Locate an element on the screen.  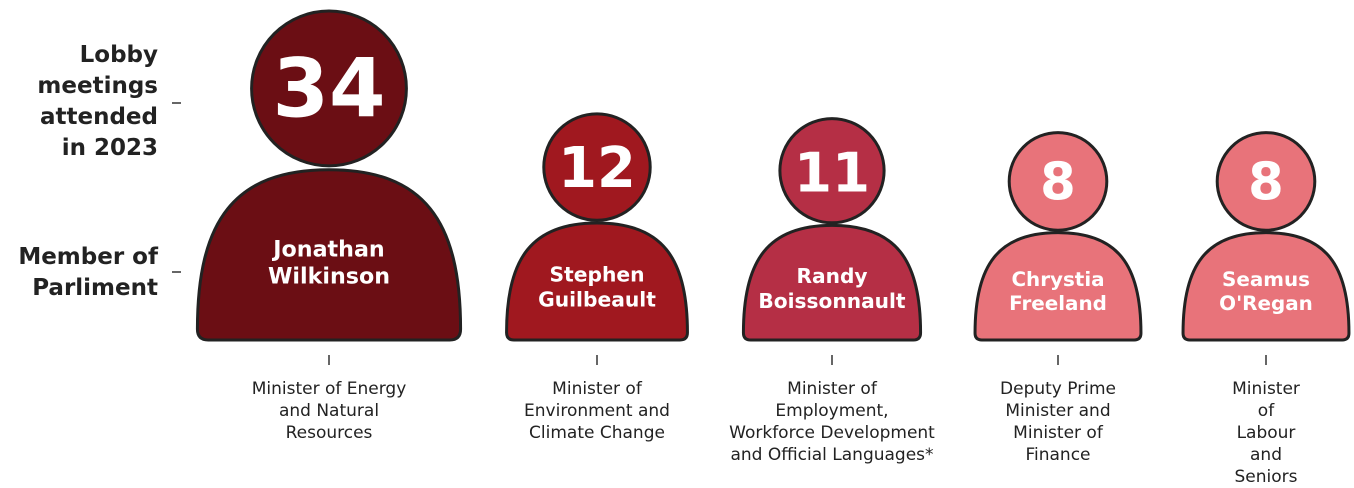
row-label: Lobby meetings attended in 2023 is located at coordinates (97, 101).